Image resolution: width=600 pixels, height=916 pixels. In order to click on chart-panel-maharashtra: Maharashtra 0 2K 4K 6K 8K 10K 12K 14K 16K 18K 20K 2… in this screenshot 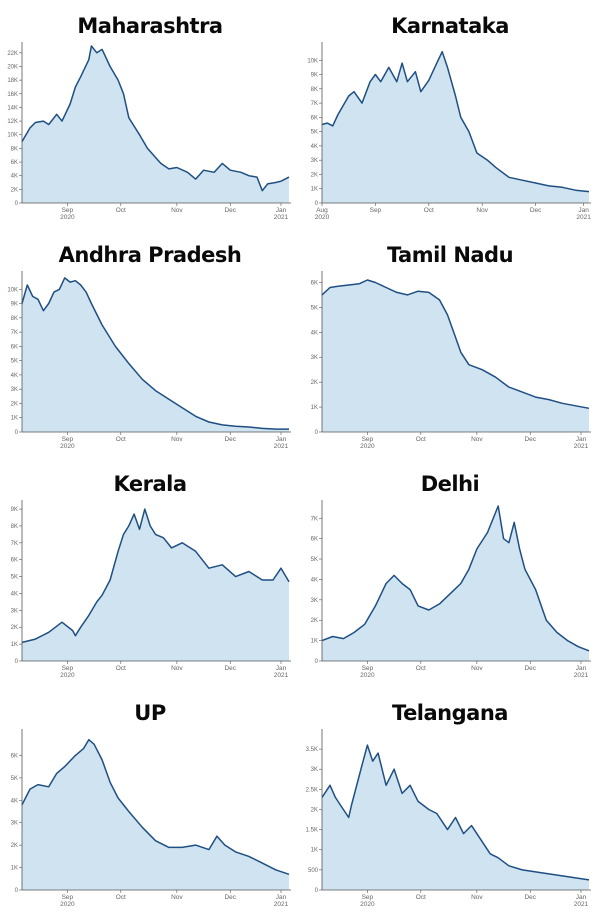, I will do `click(150, 114)`.